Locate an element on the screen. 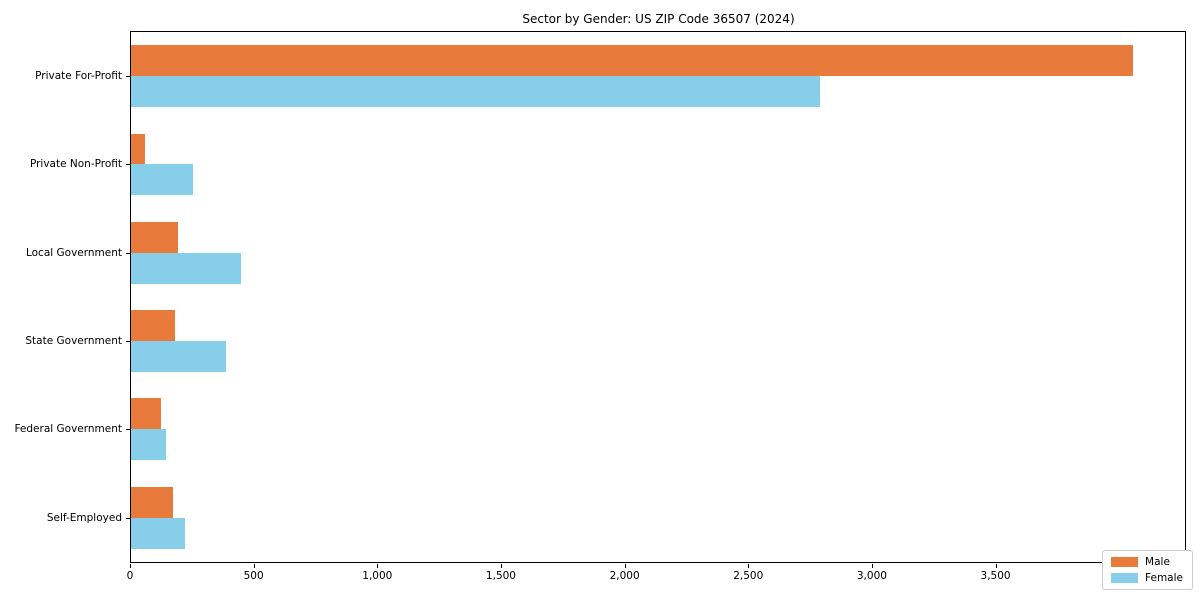 Image resolution: width=1200 pixels, height=600 pixels. x-tick-label: 2,000 is located at coordinates (624, 576).